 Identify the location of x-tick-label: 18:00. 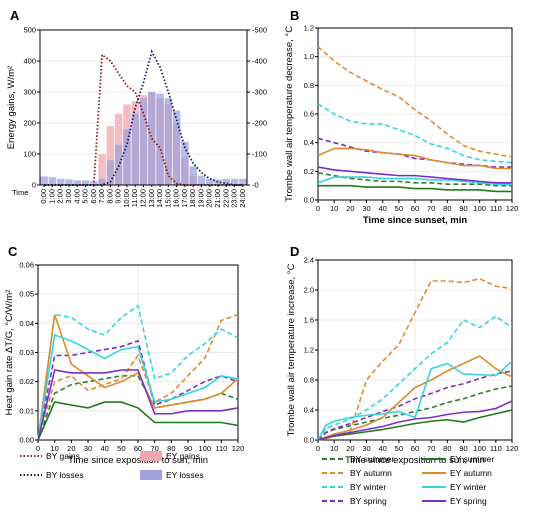
(192, 198).